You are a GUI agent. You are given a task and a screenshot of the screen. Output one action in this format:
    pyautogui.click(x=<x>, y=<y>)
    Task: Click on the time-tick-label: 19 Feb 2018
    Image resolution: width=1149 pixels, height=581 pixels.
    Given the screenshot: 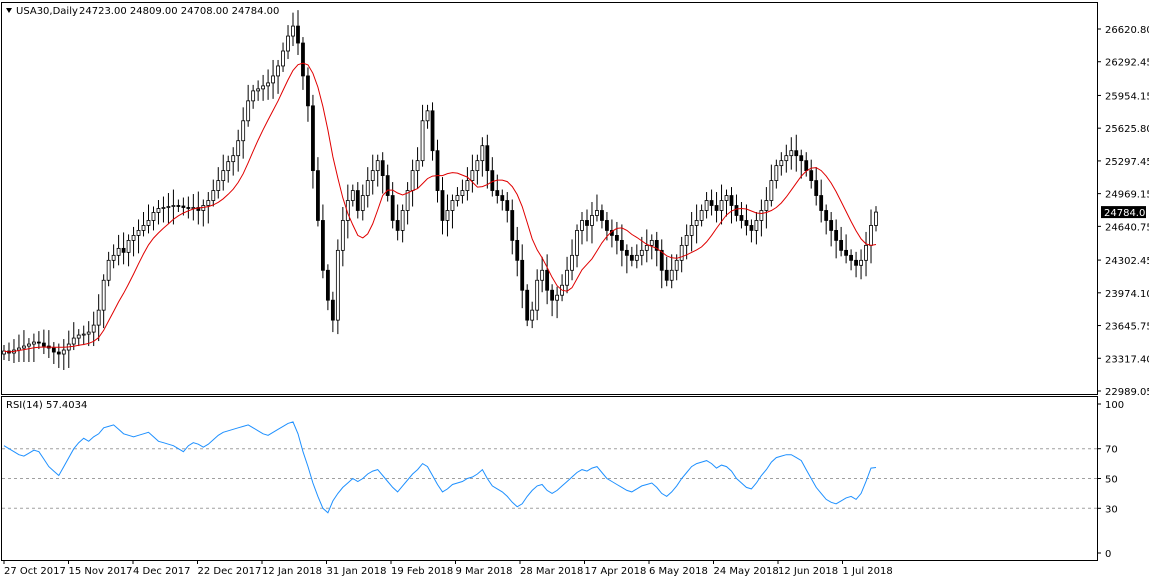 What is the action you would take?
    pyautogui.click(x=422, y=571)
    